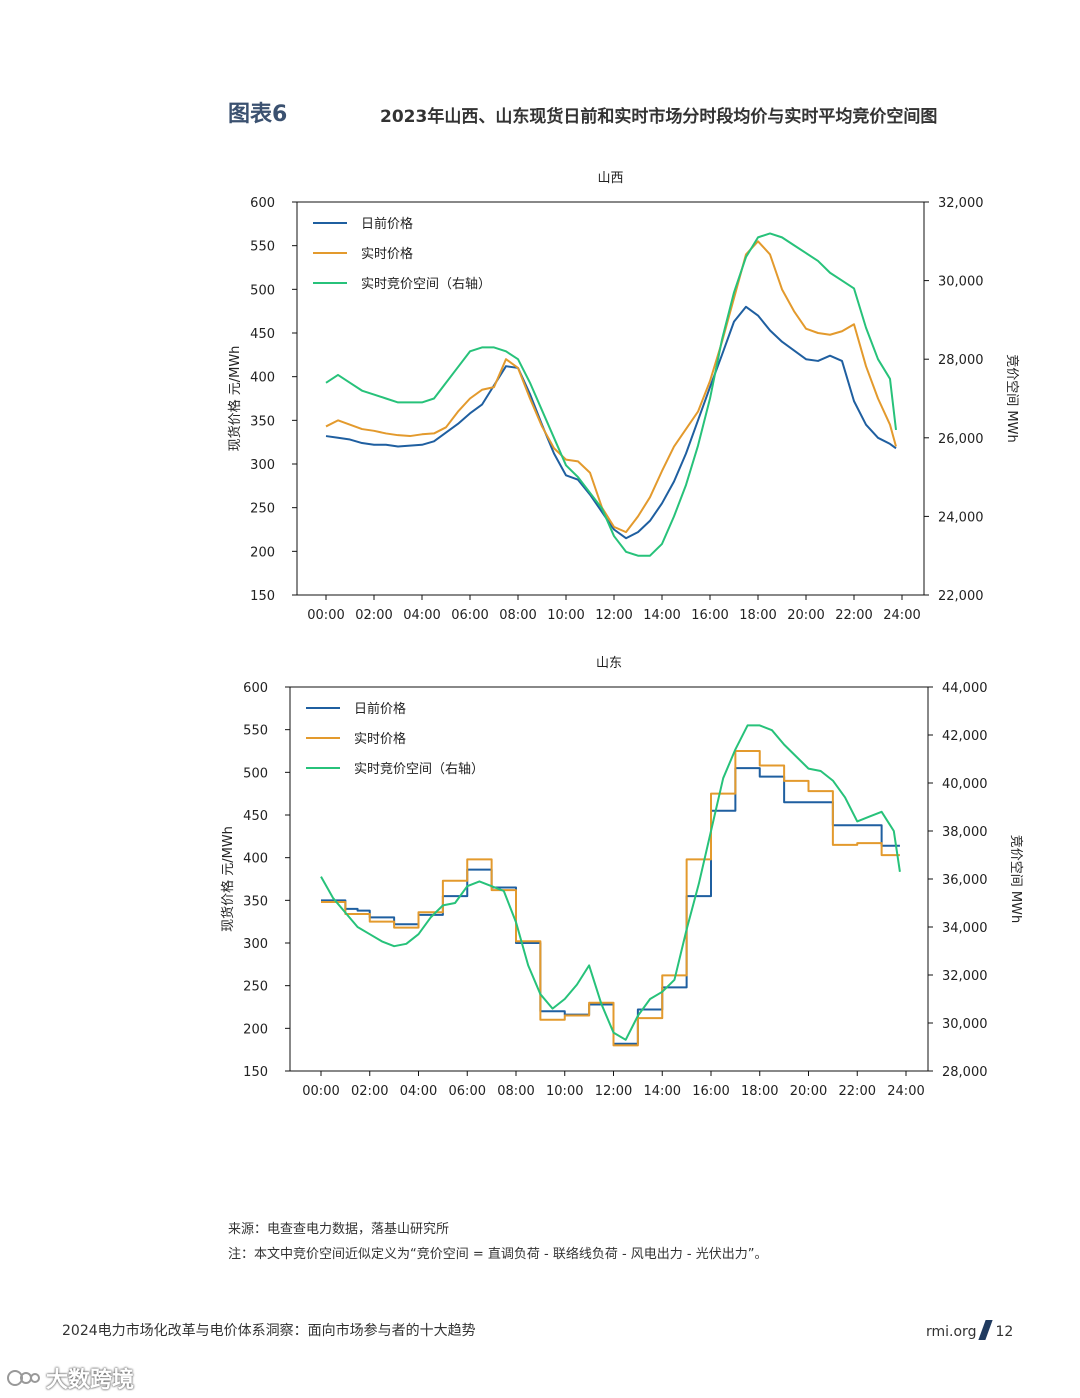 This screenshot has width=1080, height=1398. Describe the element at coordinates (611, 422) in the screenshot. I see `series-line-day_ahead` at that location.